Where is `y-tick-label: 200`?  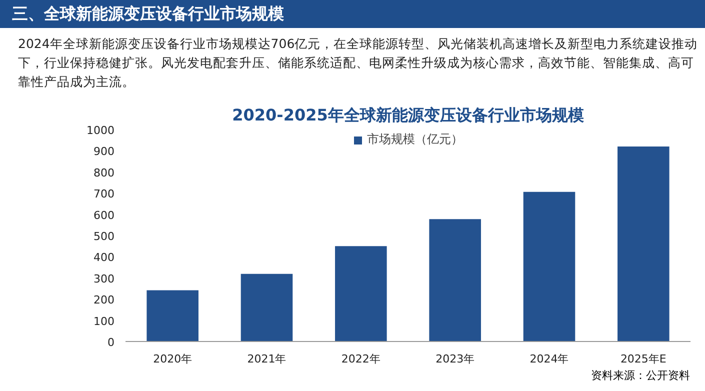 y-tick-label: 200 is located at coordinates (104, 300).